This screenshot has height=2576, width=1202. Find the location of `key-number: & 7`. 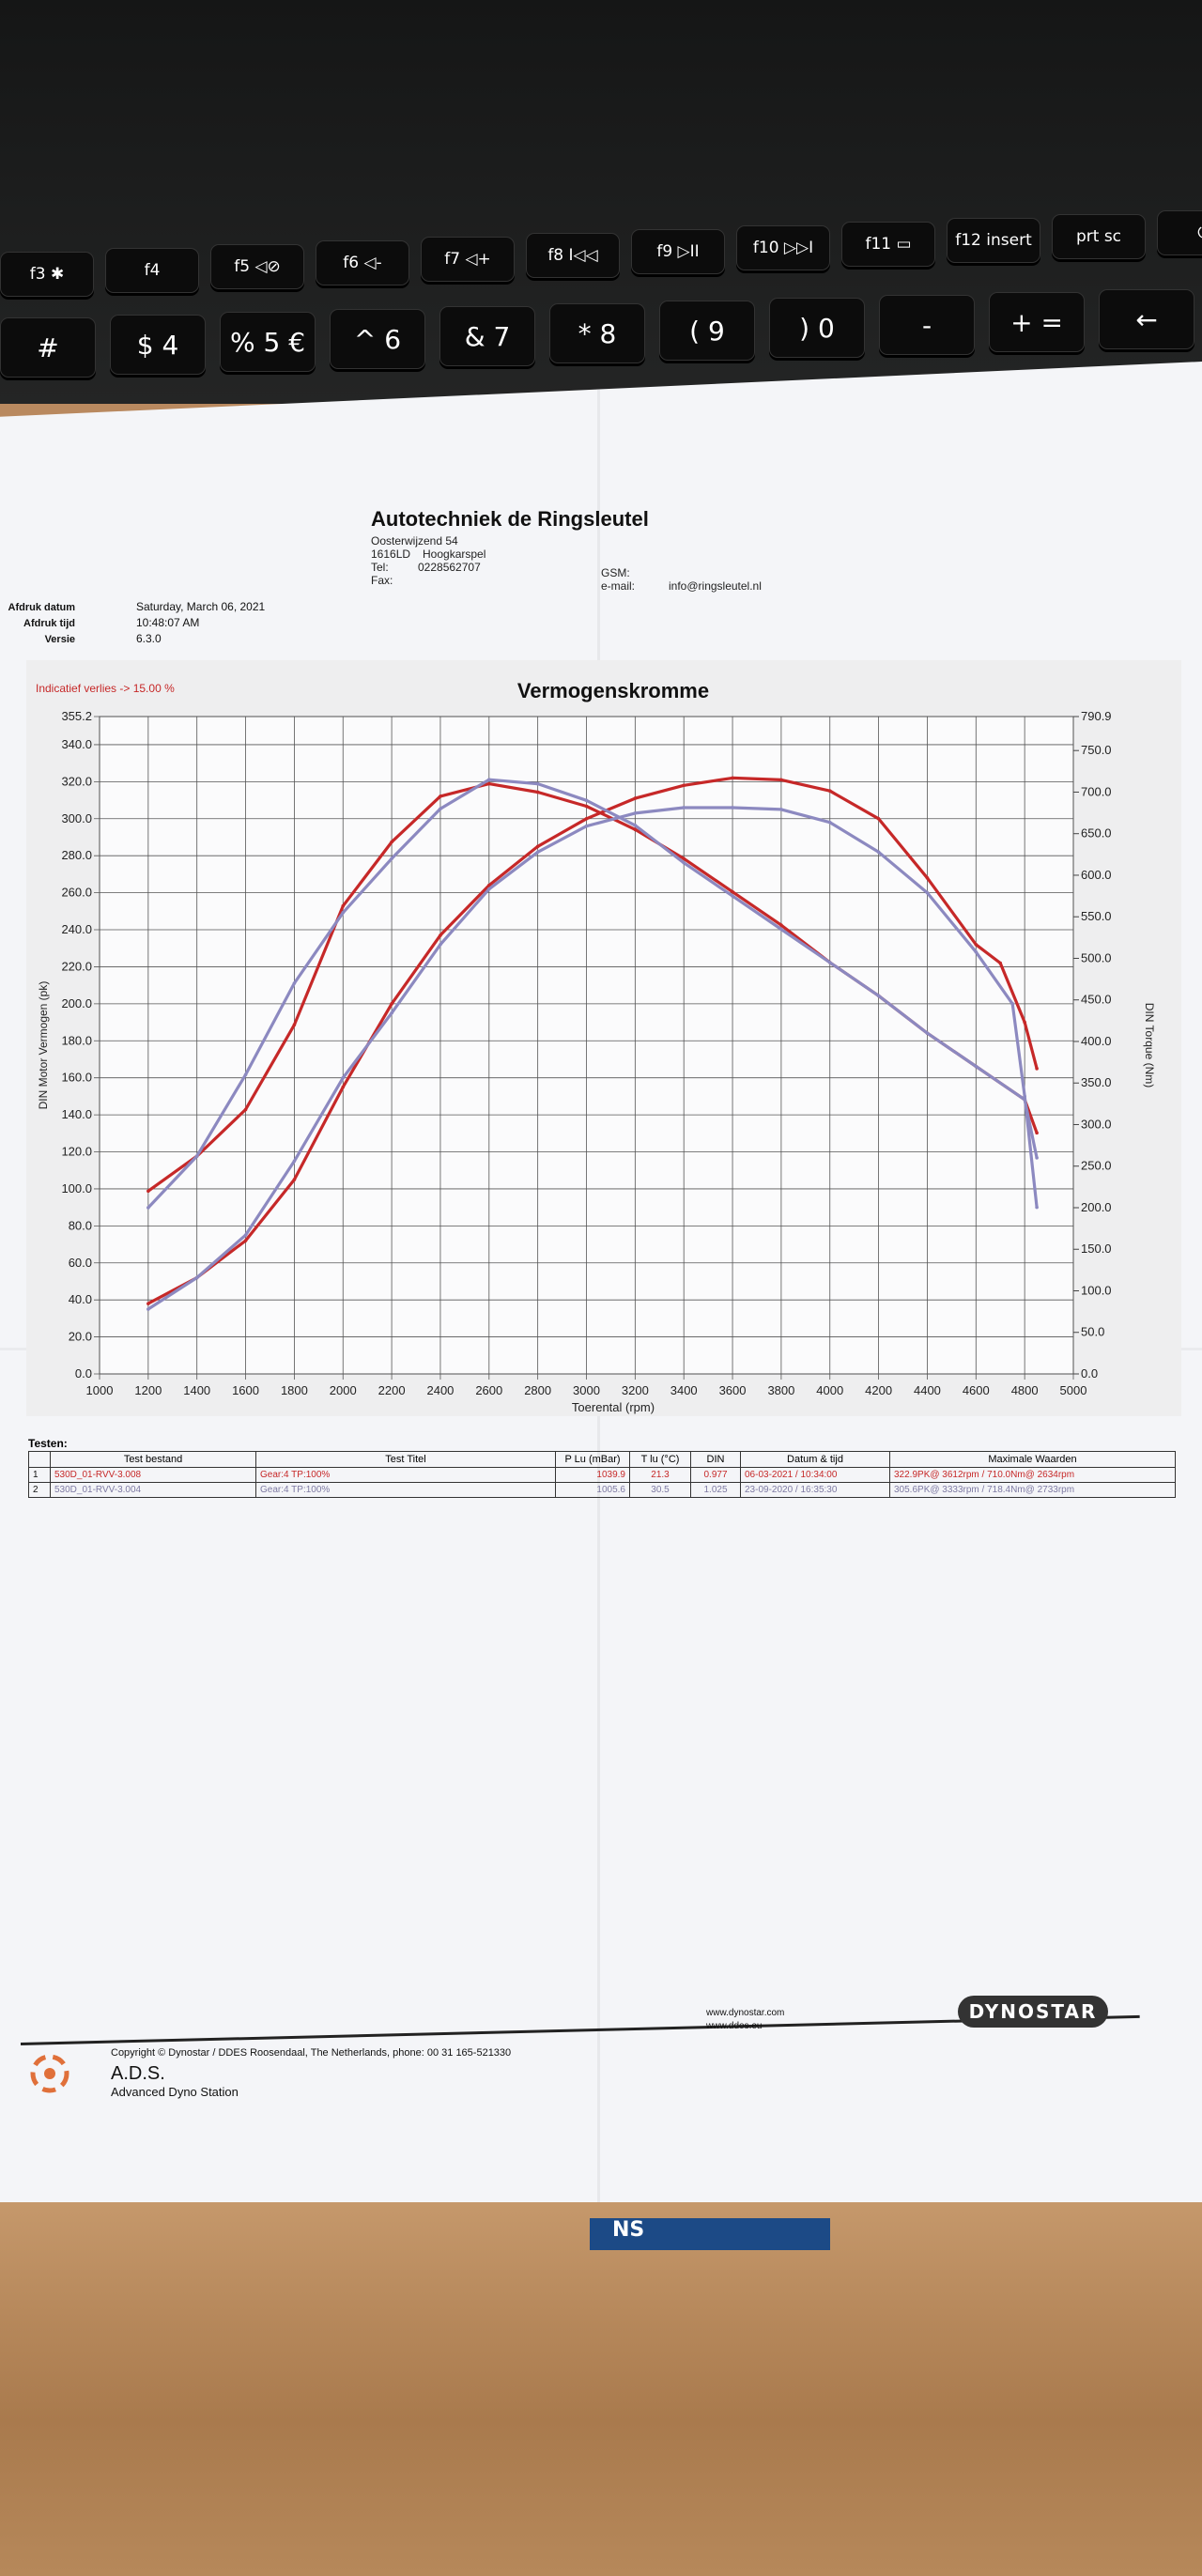

key-number: & 7 is located at coordinates (487, 336).